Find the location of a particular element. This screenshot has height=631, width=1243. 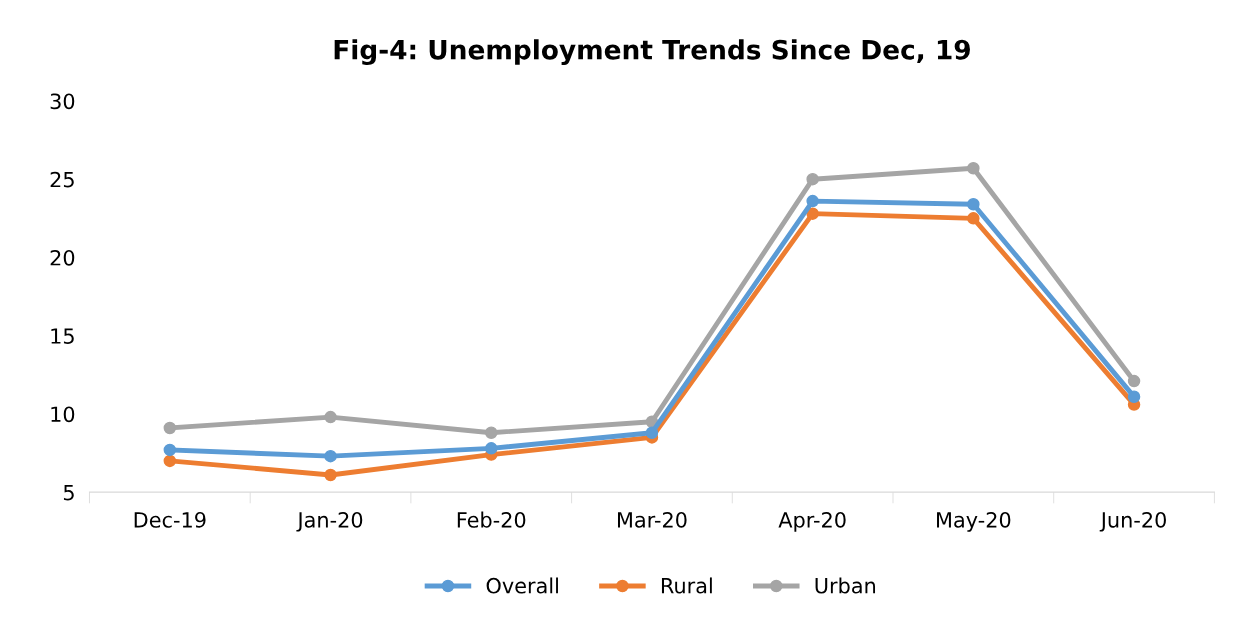

x-tick-label: Mar-20 is located at coordinates (652, 519).